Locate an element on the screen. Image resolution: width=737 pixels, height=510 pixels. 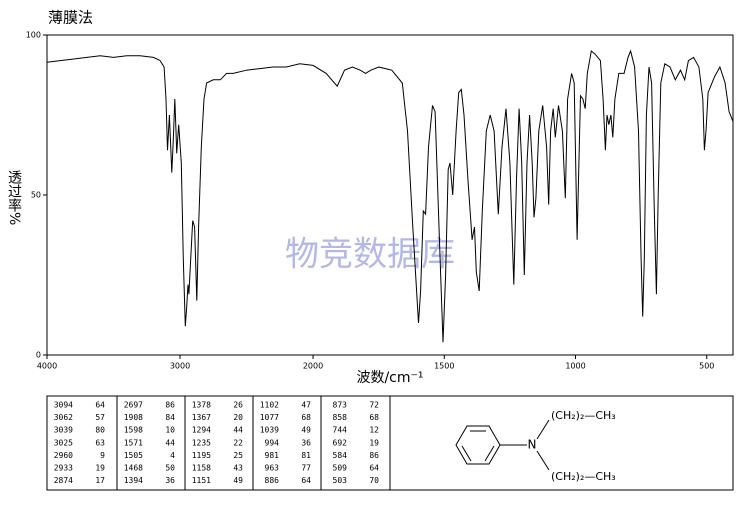
peak-transmittance: 81 is located at coordinates (306, 455).